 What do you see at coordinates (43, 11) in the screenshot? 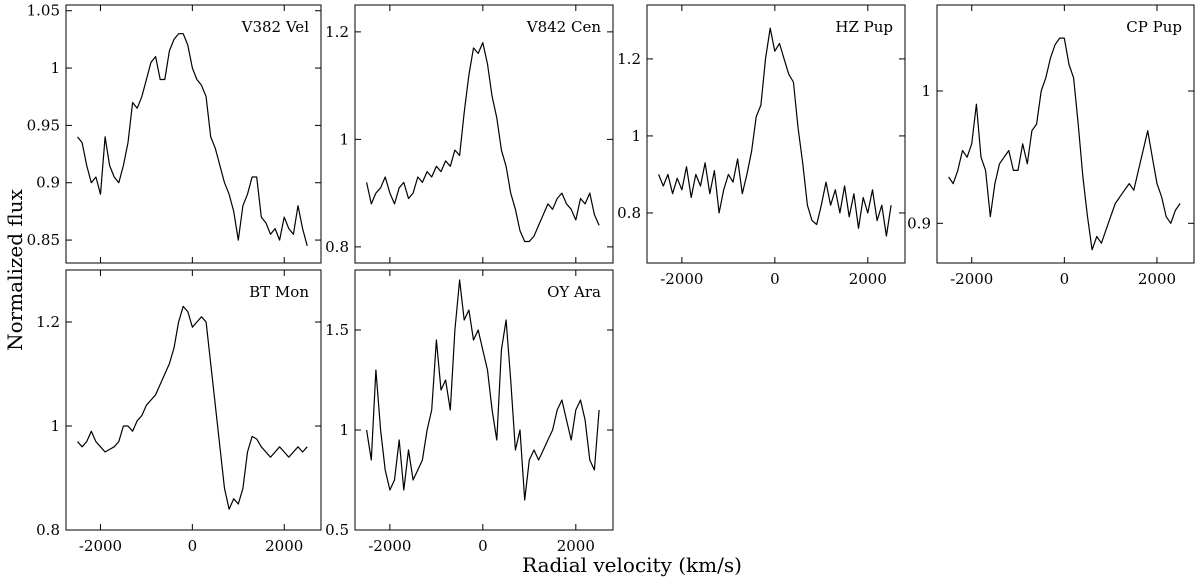
I see `y-tick-label: 1.05` at bounding box center [43, 11].